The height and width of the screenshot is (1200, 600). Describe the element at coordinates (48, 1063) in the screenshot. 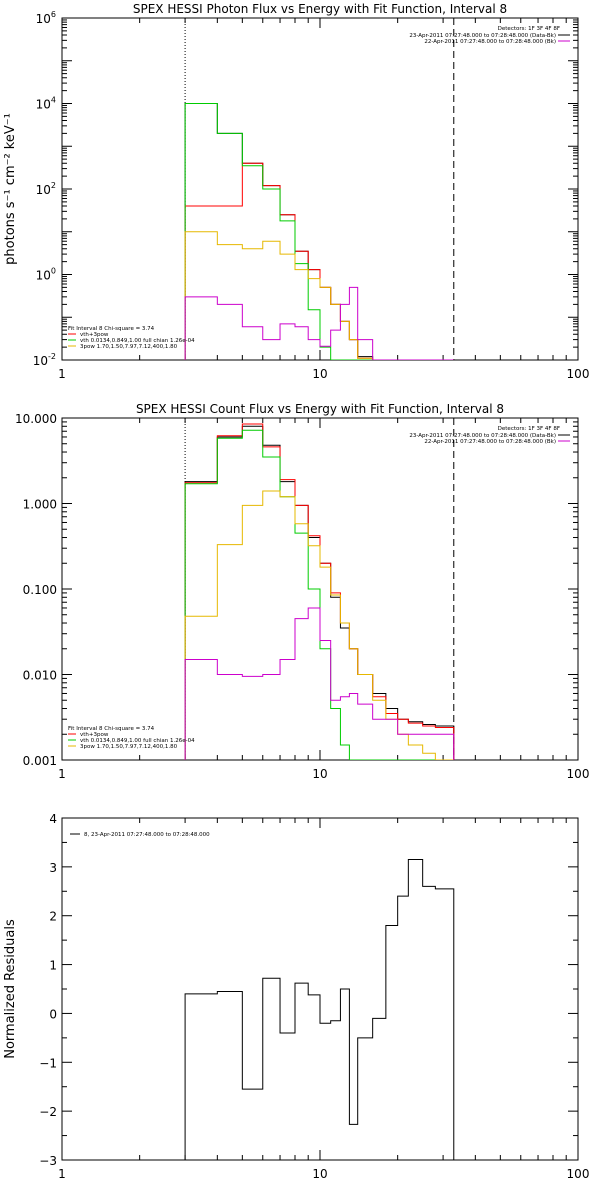

I see `y-tick-label: −1` at that location.